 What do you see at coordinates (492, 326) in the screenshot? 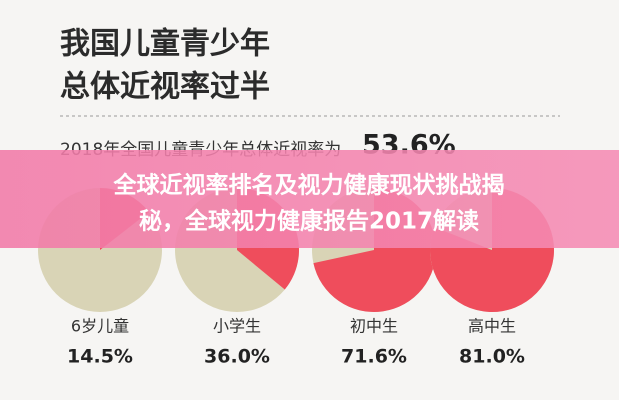
I see `pie-title: 高中生` at bounding box center [492, 326].